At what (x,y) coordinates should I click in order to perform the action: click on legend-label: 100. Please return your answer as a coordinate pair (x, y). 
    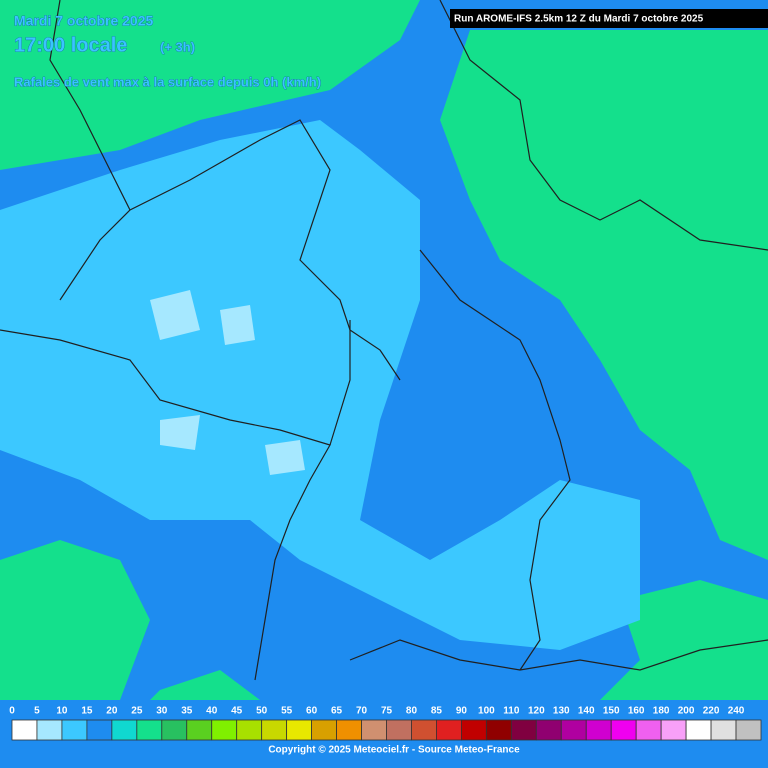
    Looking at the image, I should click on (486, 711).